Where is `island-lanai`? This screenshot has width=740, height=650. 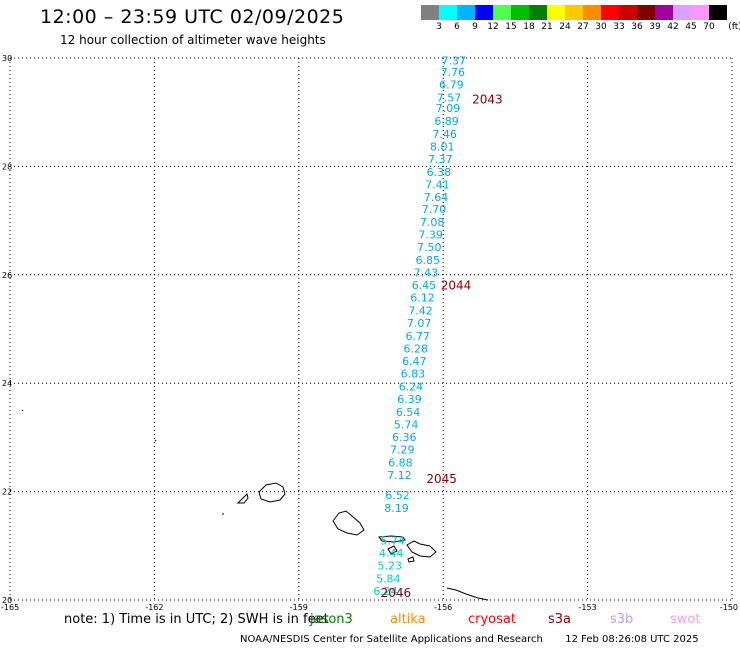 island-lanai is located at coordinates (392, 550).